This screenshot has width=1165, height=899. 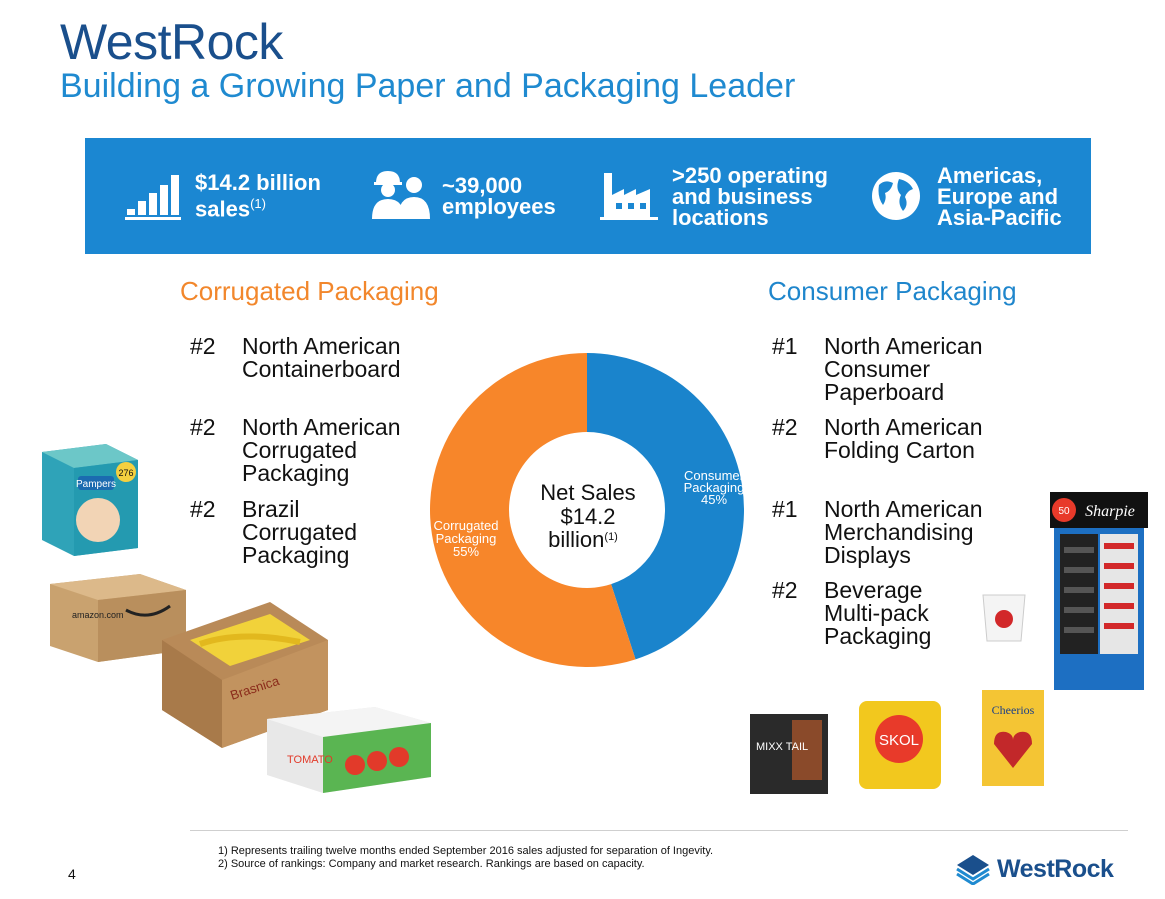 I want to click on westrock-logo: WestRock, so click(x=1034, y=869).